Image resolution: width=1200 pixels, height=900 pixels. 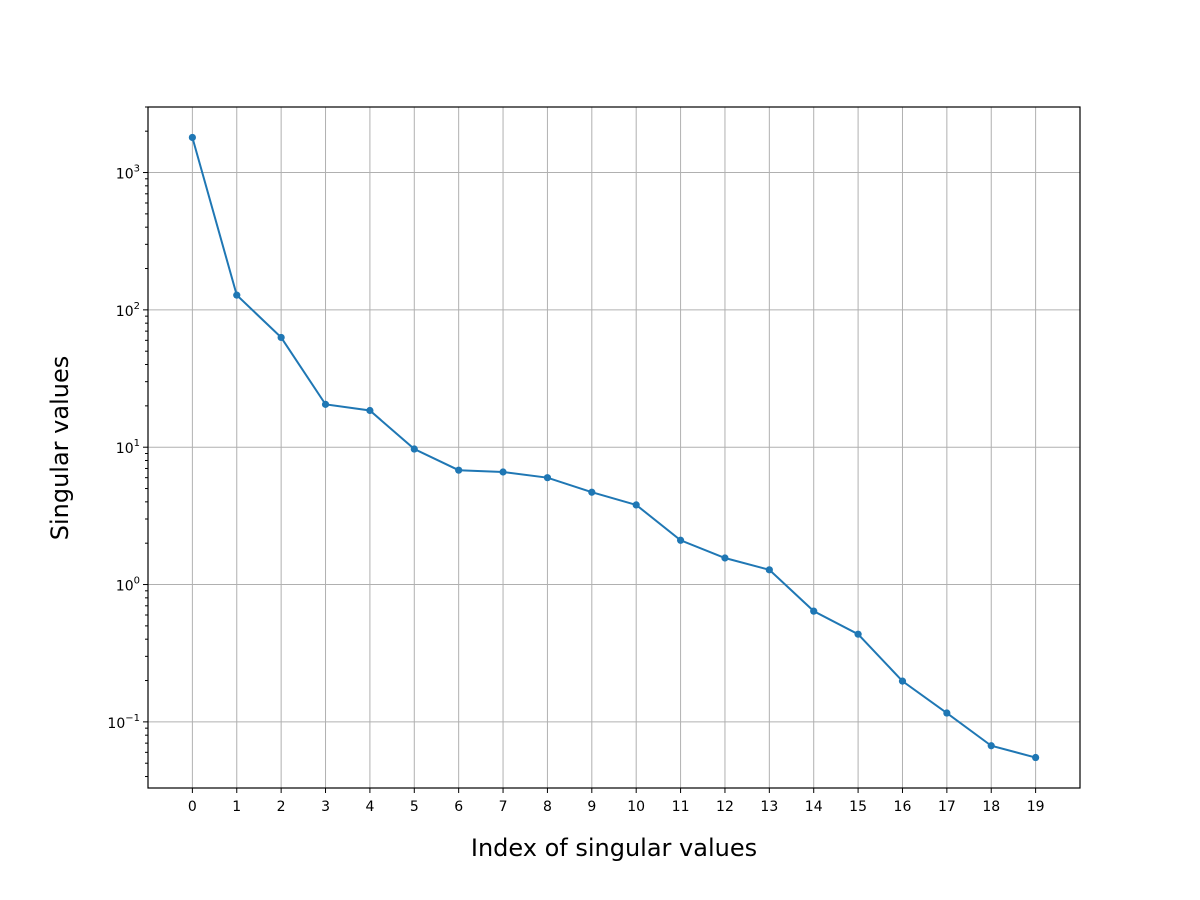 What do you see at coordinates (137, 443) in the screenshot?
I see `y-tick-label-exponent: 1` at bounding box center [137, 443].